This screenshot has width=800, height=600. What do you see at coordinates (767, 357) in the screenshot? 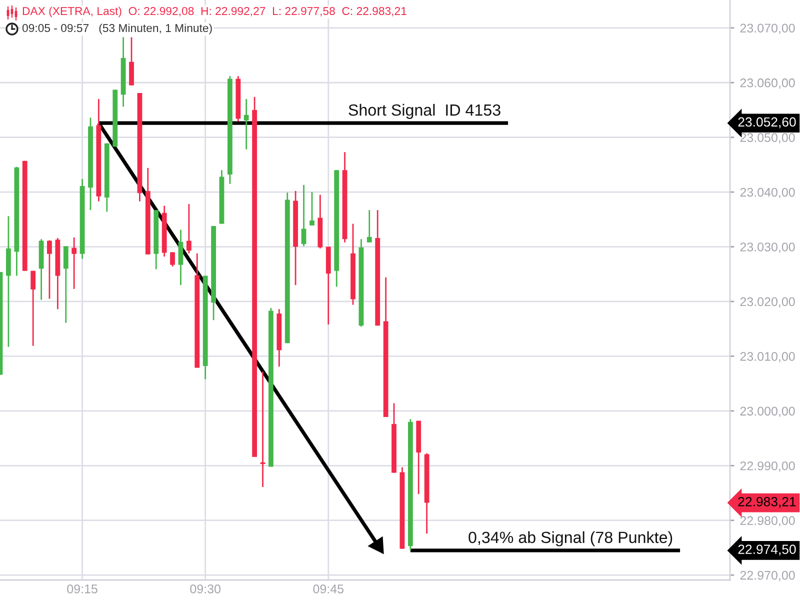
I see `y-tick-label: 23.010,00` at bounding box center [767, 357].